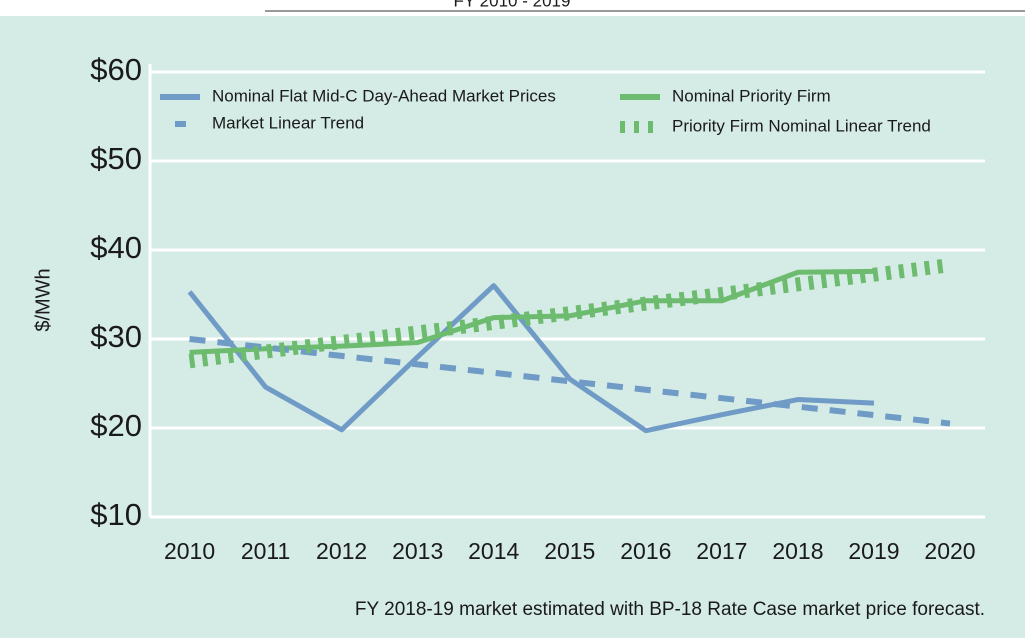 The image size is (1025, 638). What do you see at coordinates (116, 158) in the screenshot?
I see `y-tick-label: $50` at bounding box center [116, 158].